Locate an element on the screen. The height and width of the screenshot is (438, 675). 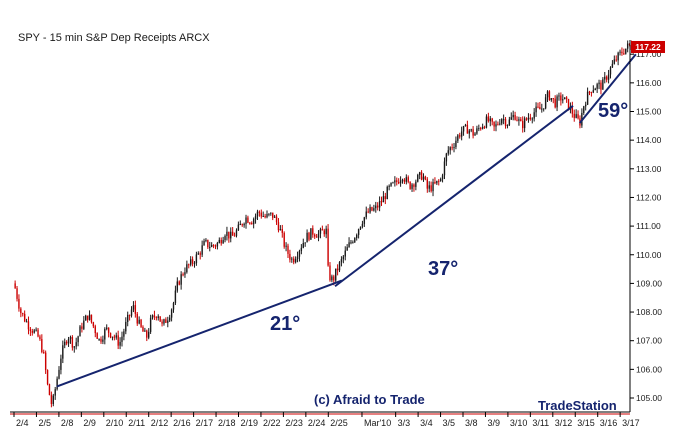
copyright-credit: (c) Afraid to Trade is located at coordinates (369, 399).